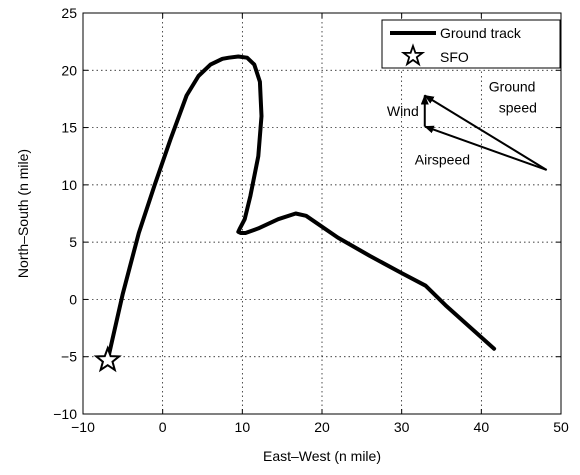 The width and height of the screenshot is (580, 475). I want to click on airspeed-label: Airspeed, so click(442, 159).